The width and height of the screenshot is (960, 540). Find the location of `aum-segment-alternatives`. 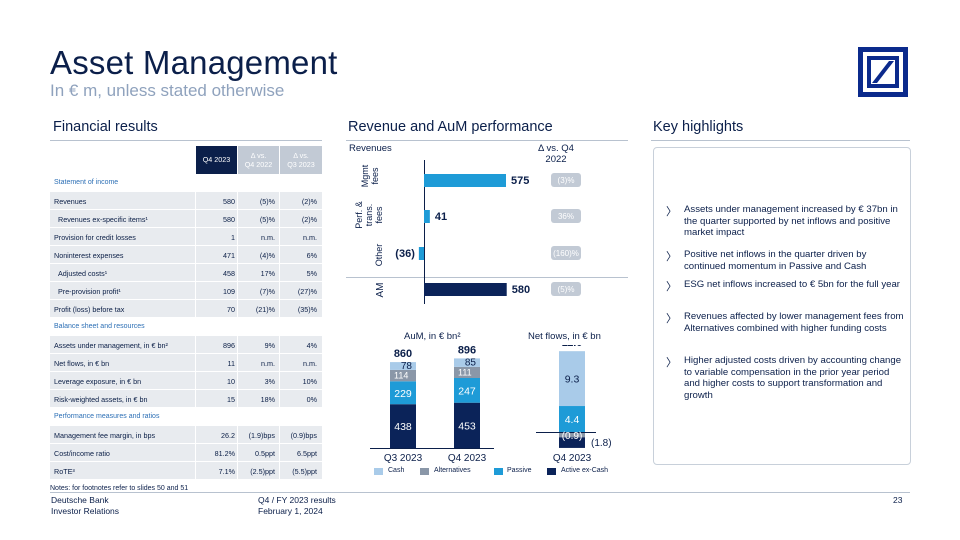

aum-segment-alternatives is located at coordinates (467, 372).